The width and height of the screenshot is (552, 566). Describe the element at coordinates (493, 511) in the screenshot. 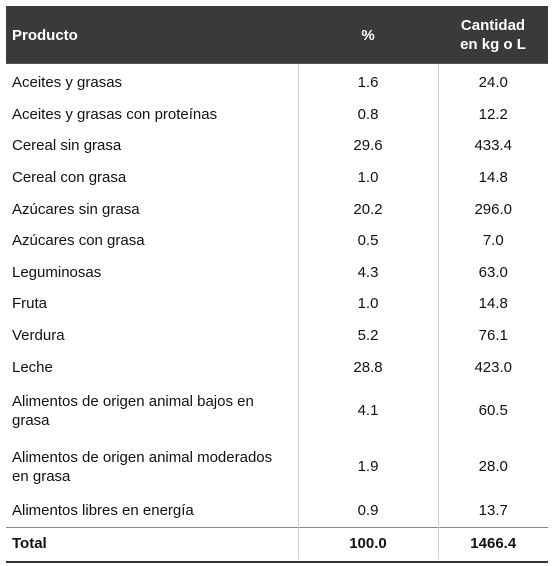

I see `cell-quantity: 13.7` at that location.